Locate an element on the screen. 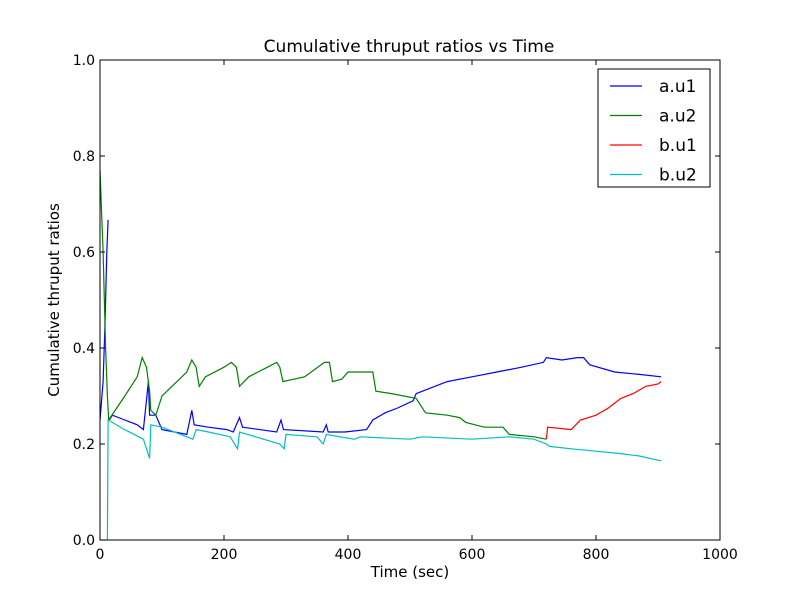 The height and width of the screenshot is (600, 800). legend-label-b-u2: b.u2 is located at coordinates (678, 176).